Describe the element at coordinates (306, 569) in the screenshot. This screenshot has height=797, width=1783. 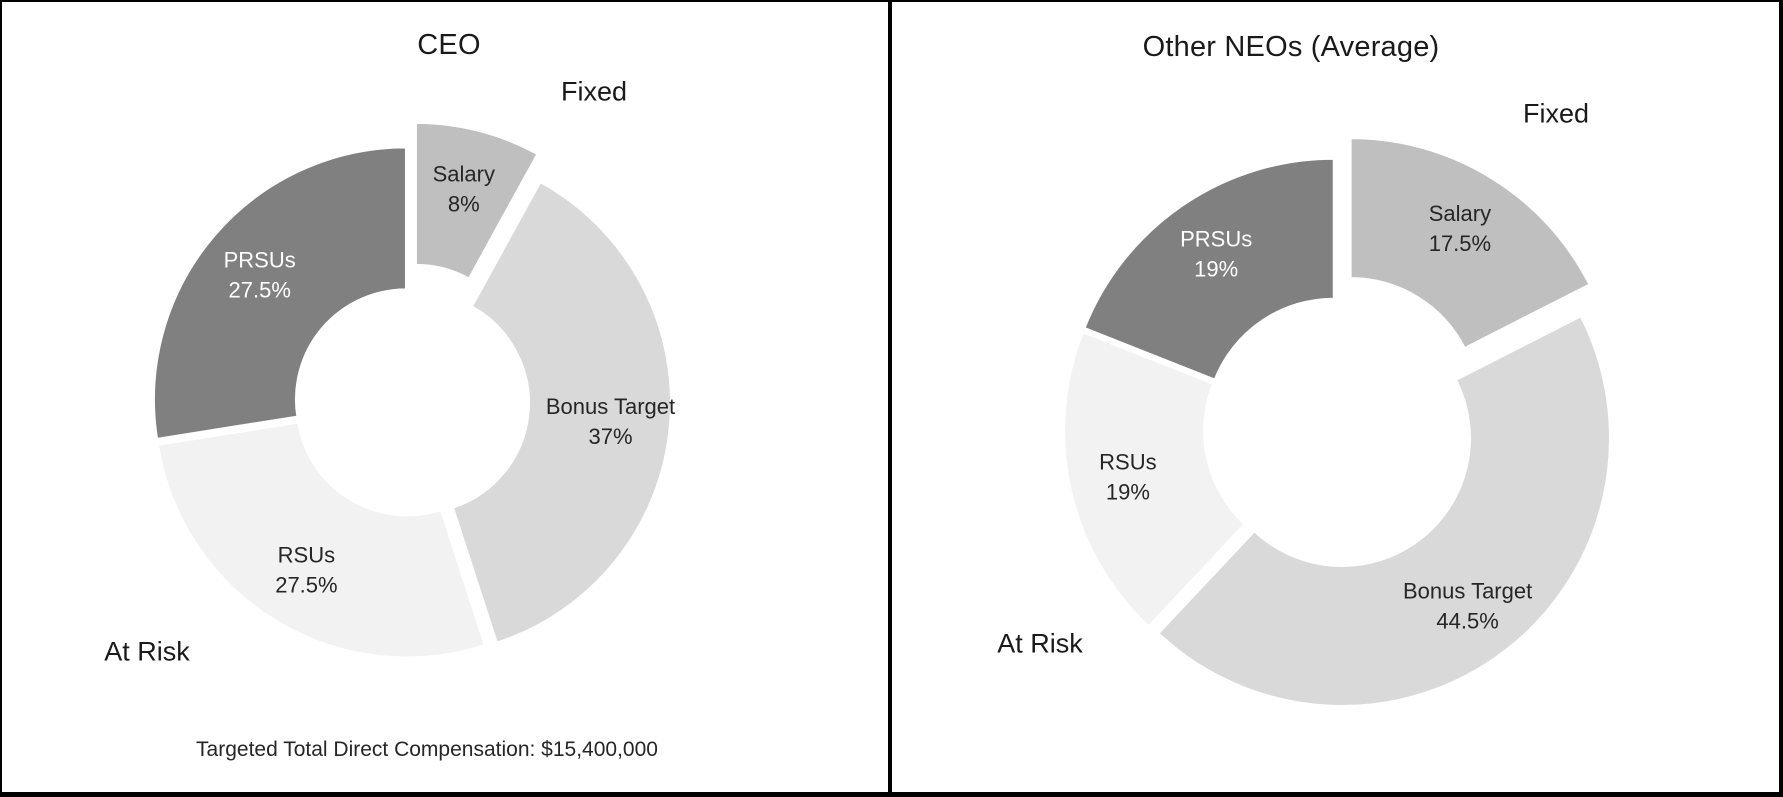
I see `slice-label-rsus: RSUs 27.5%` at that location.